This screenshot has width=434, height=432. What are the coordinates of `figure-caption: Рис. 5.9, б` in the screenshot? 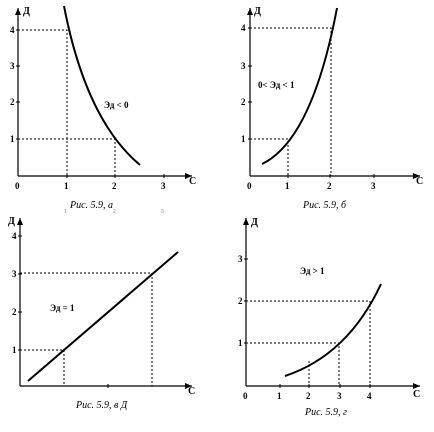 It's located at (324, 205).